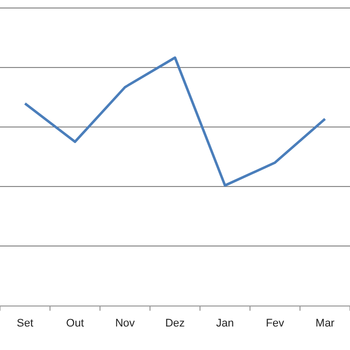 Image resolution: width=350 pixels, height=350 pixels. What do you see at coordinates (325, 323) in the screenshot?
I see `x-tick-label: Mar` at bounding box center [325, 323].